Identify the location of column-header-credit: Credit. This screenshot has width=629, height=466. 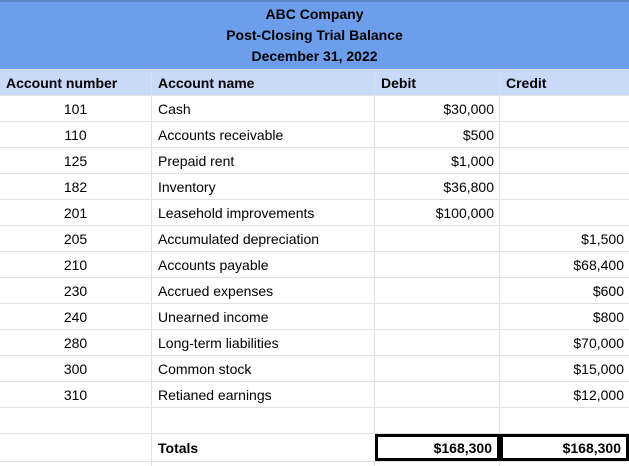
(526, 82).